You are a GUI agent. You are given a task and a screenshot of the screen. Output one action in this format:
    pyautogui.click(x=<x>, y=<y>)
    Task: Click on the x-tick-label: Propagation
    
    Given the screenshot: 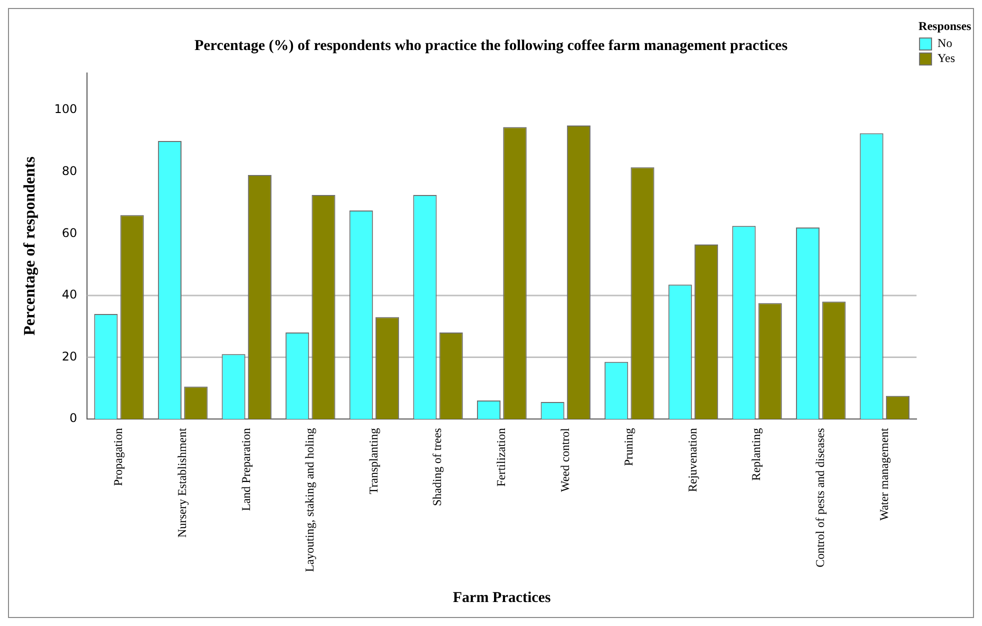 What is the action you would take?
    pyautogui.click(x=118, y=457)
    